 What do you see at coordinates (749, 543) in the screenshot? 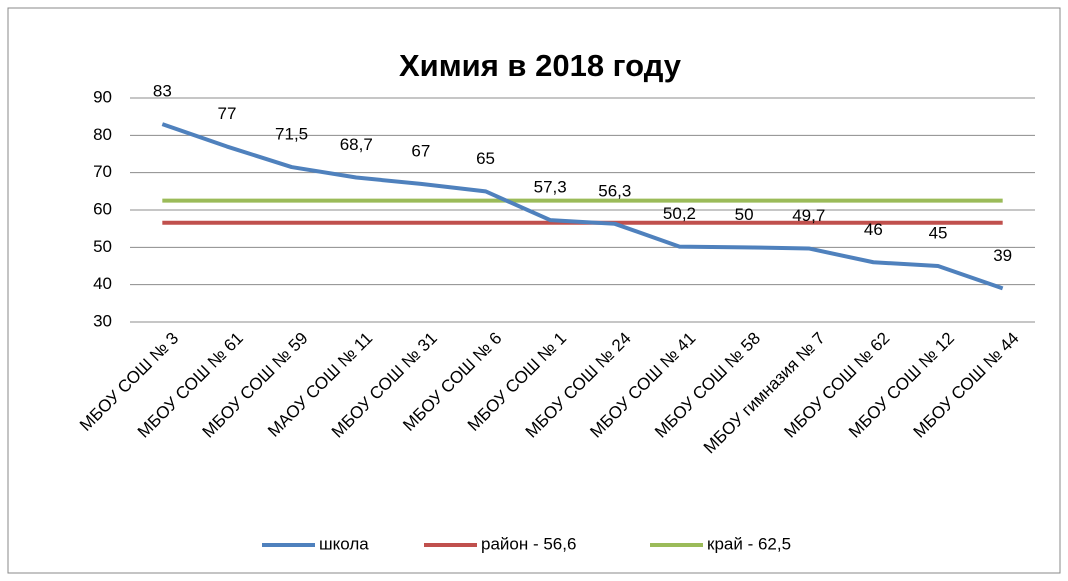
I see `legend-label: край - 62,5` at bounding box center [749, 543].